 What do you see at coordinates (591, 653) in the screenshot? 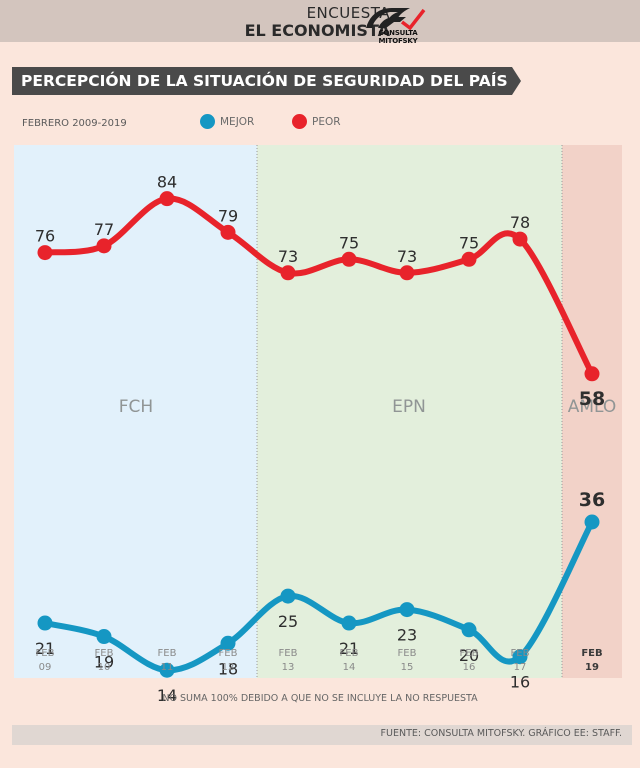
I see `x-tick-label-9-top: FEB` at bounding box center [591, 653].